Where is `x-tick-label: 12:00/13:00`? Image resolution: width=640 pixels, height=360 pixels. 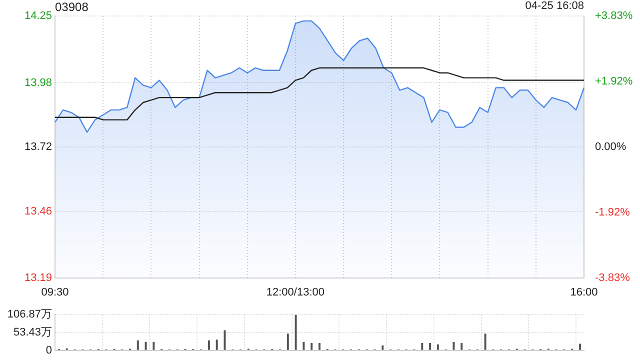 x-tick-label: 12:00/13:00 is located at coordinates (295, 292).